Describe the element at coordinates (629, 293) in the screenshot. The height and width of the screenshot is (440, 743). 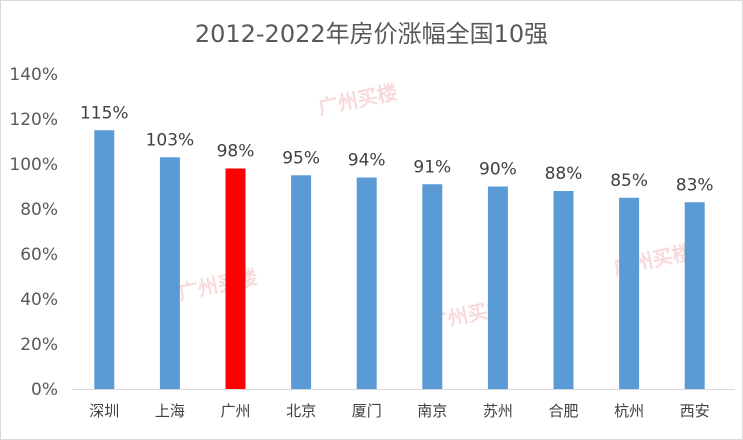
I see `bar-杭州` at that location.